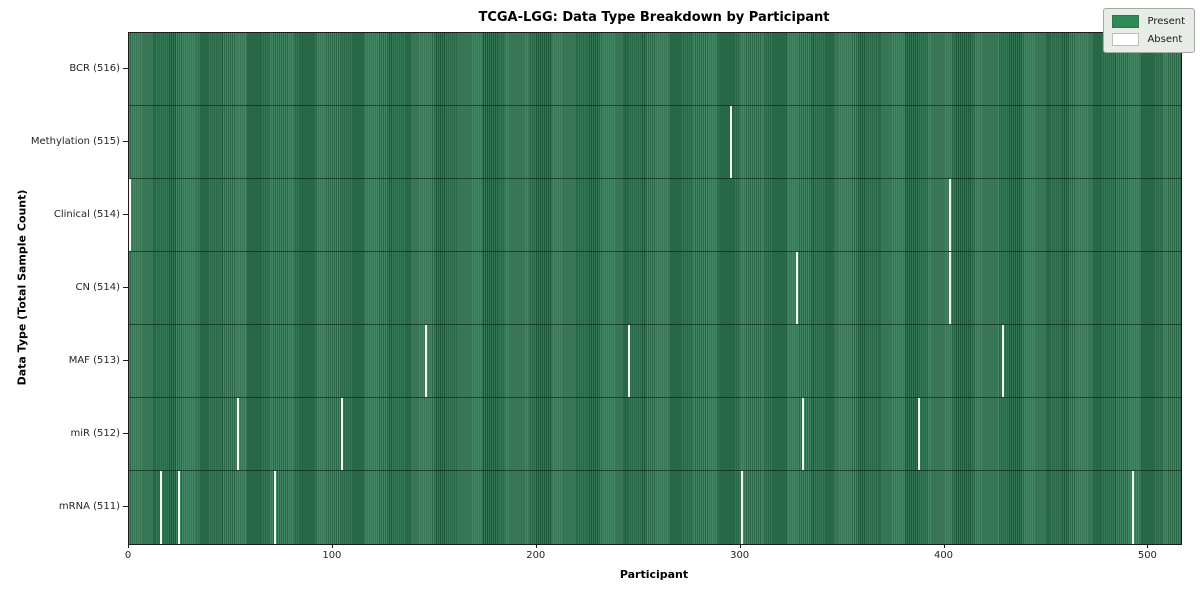 The width and height of the screenshot is (1200, 600). I want to click on x-tick-label: 300, so click(740, 555).